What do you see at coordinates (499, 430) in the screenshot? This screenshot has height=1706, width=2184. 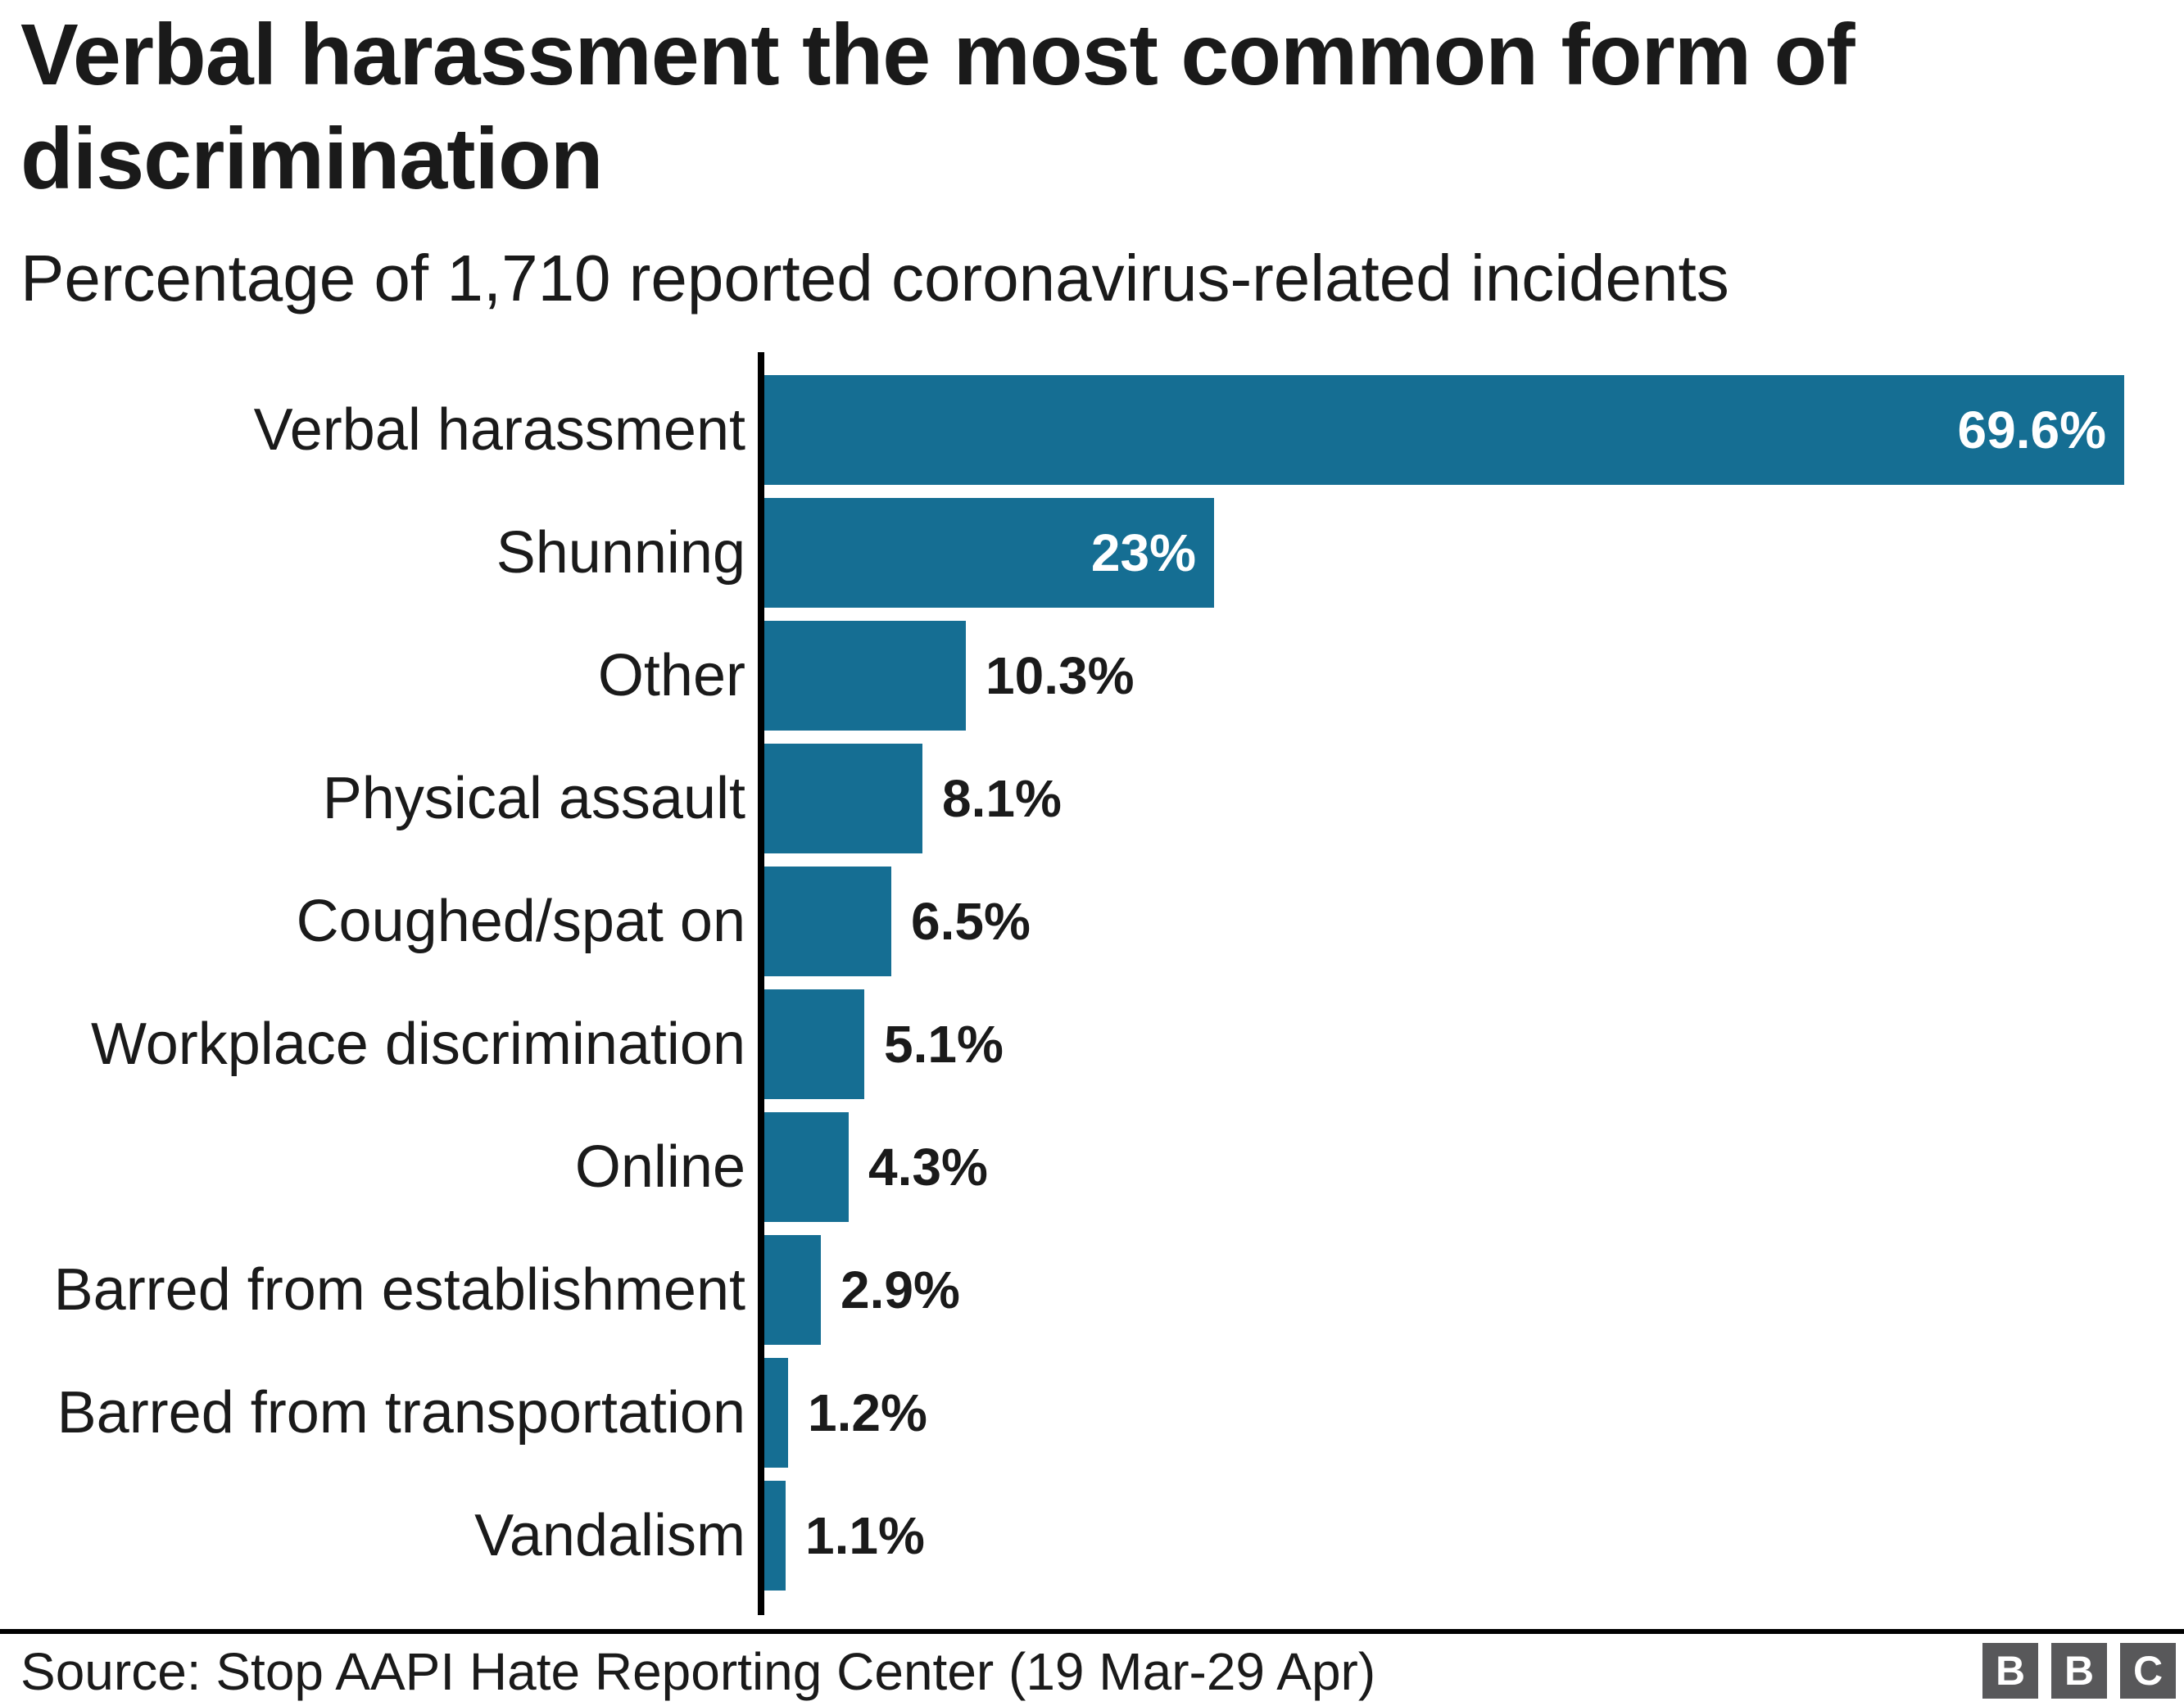 I see `category-label: Verbal harassment` at bounding box center [499, 430].